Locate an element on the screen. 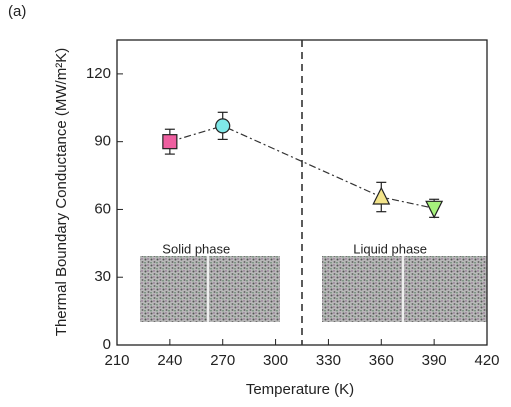  annotation: Solid phase is located at coordinates (196, 249).